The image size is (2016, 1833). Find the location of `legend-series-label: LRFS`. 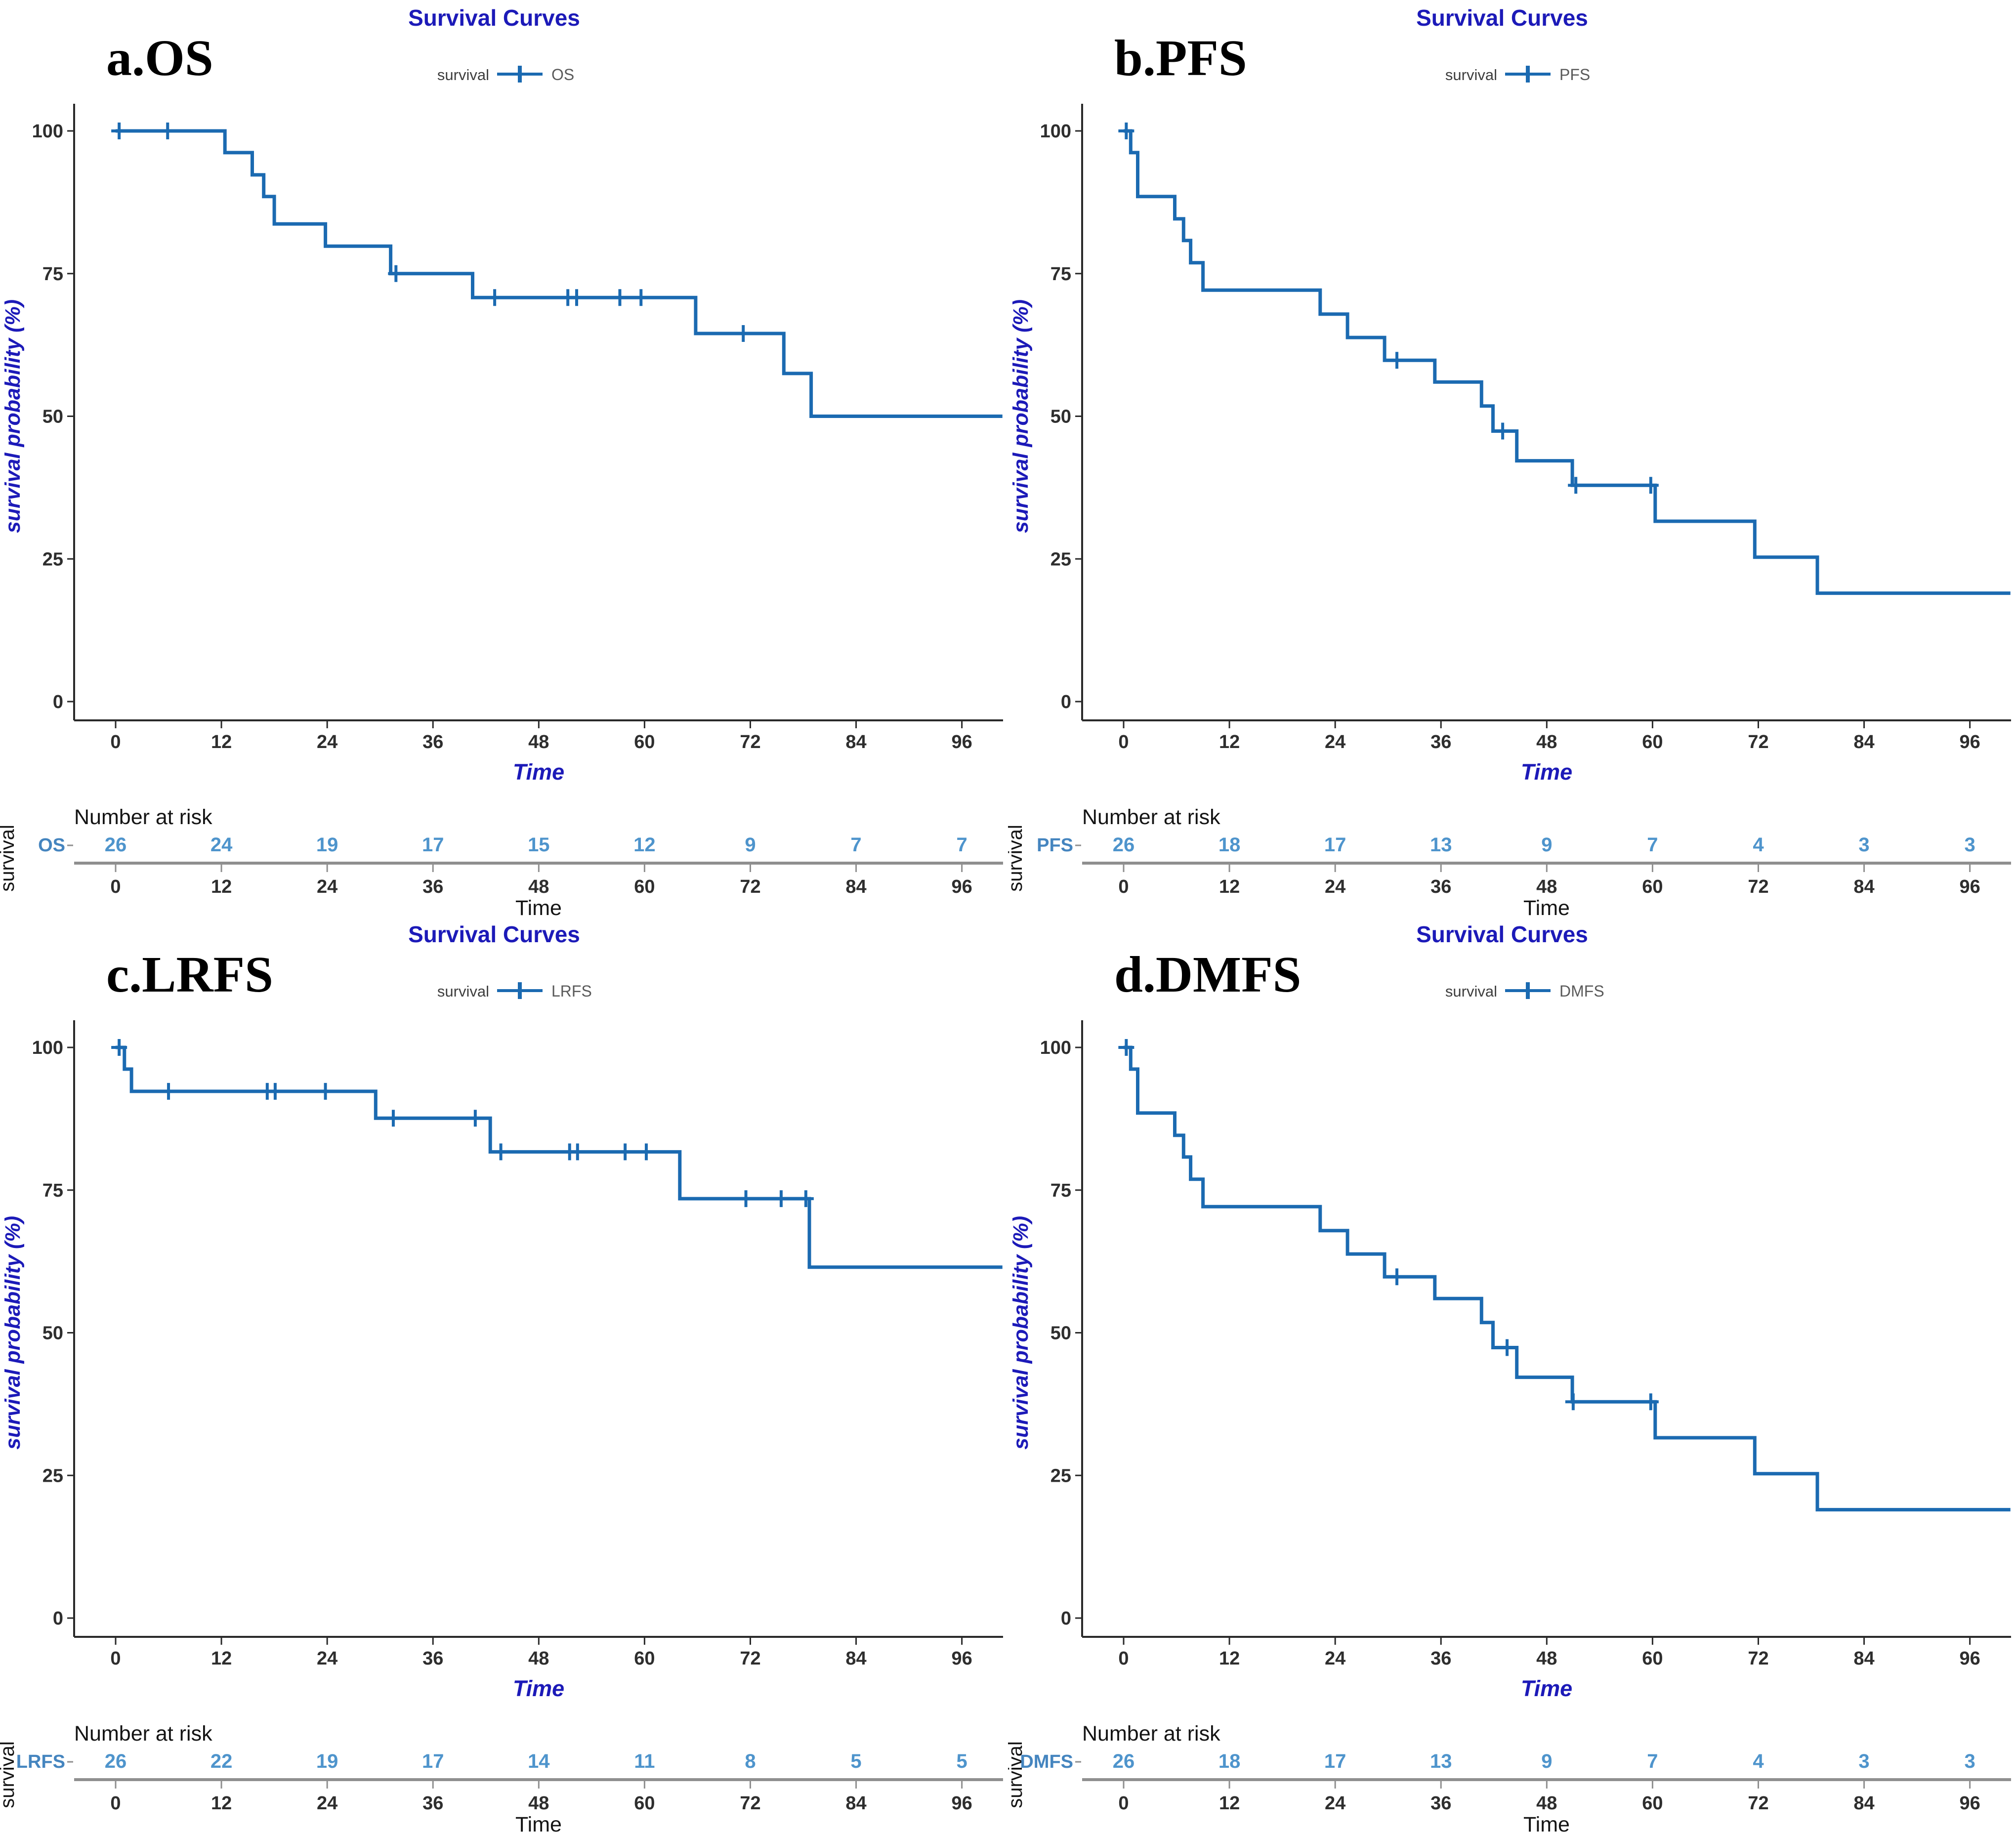

legend-series-label: LRFS is located at coordinates (571, 991).